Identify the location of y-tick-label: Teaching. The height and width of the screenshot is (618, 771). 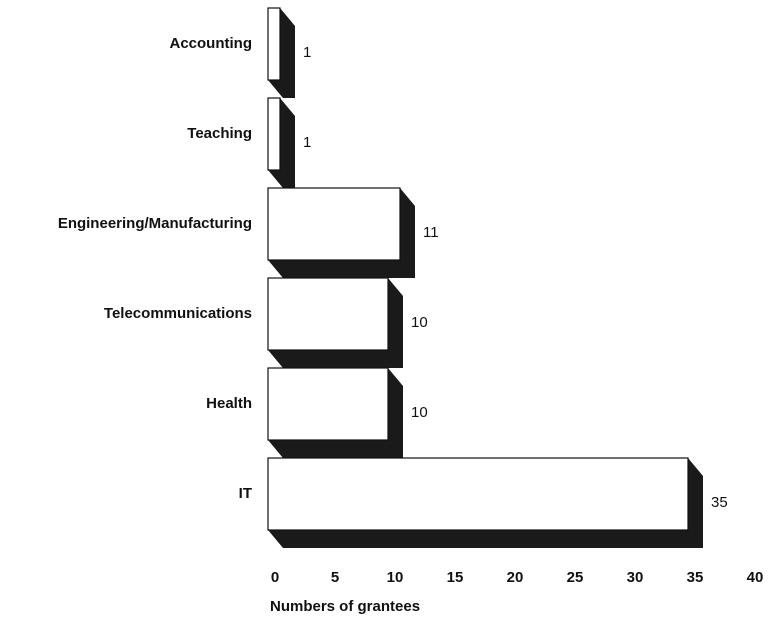
(219, 133).